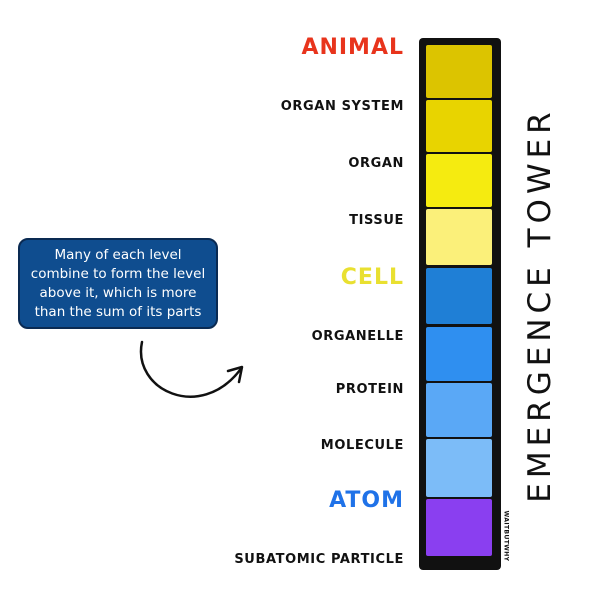 The width and height of the screenshot is (600, 600). Describe the element at coordinates (342, 106) in the screenshot. I see `level-label-organ-system: ORGAN SYSTEM` at that location.